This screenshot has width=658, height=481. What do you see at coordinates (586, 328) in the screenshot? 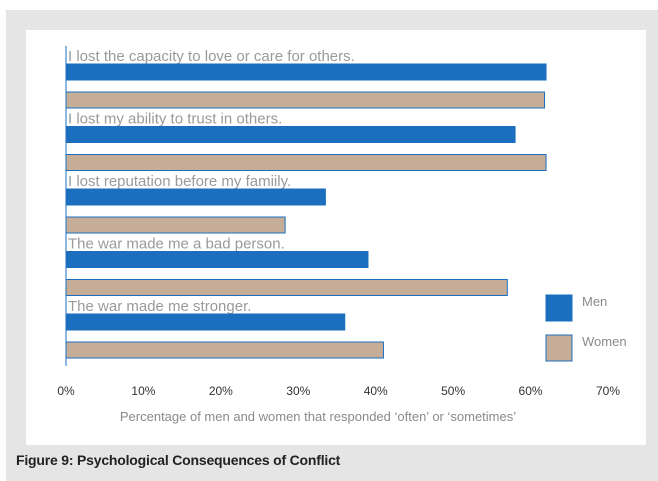
I see `legend: Men Women` at bounding box center [586, 328].